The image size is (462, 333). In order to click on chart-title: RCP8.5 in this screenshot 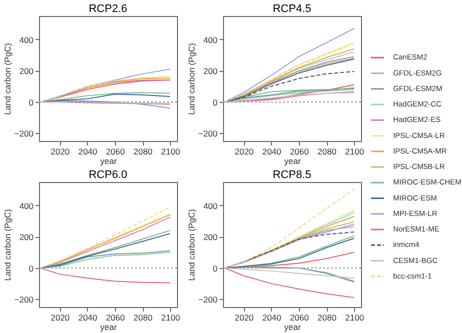, I will do `click(292, 174)`.